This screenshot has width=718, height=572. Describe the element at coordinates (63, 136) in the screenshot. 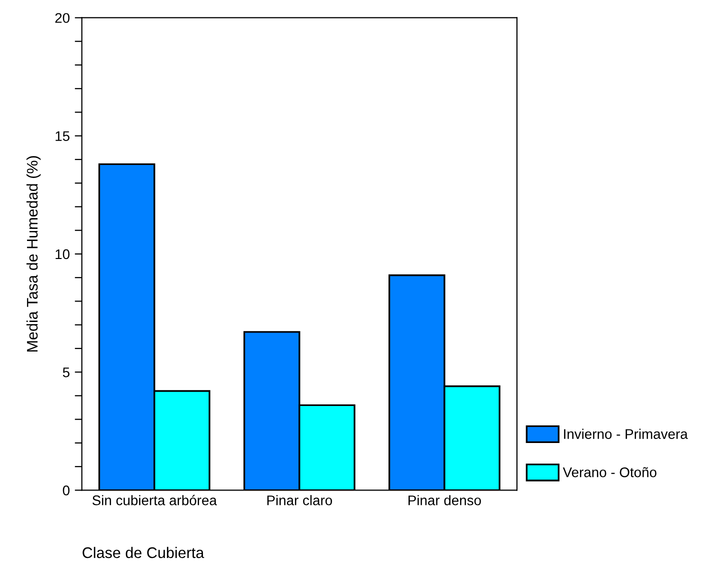

I see `y-tick-label: 15` at that location.